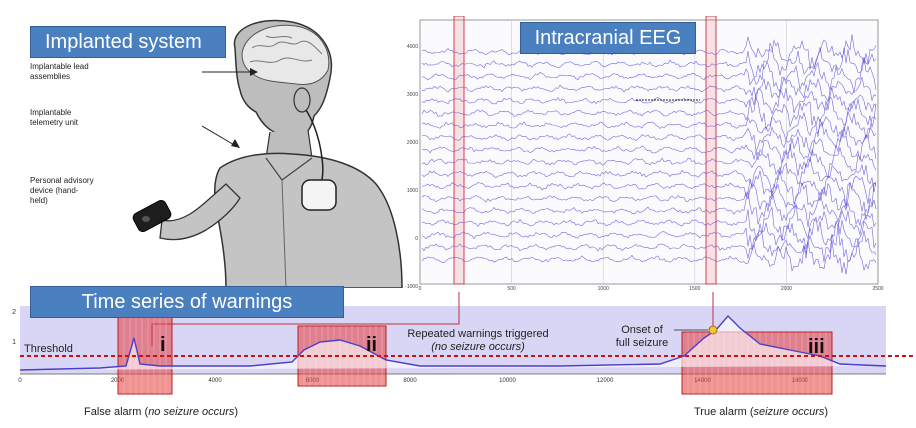 This screenshot has width=916, height=428. Describe the element at coordinates (412, 47) in the screenshot. I see `eeg-y-tick: 4000` at that location.